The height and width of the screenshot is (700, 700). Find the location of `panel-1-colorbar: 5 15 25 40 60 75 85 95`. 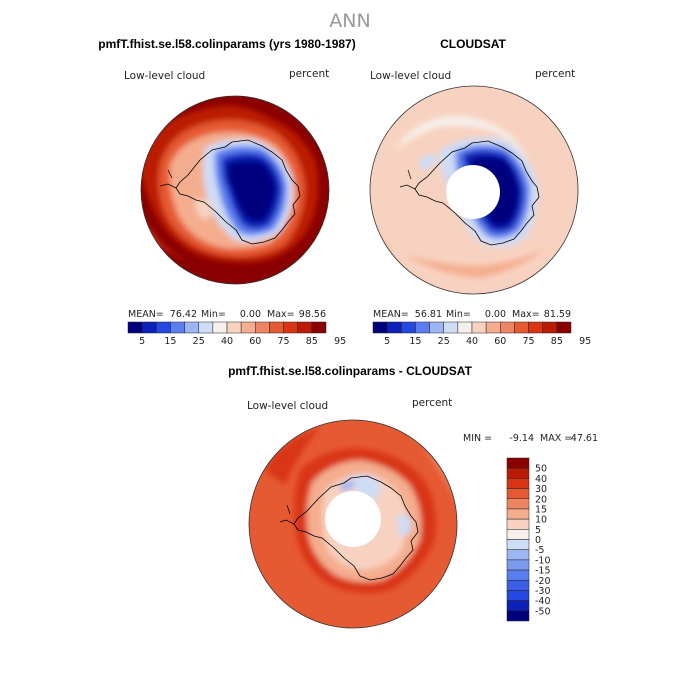

panel-1-colorbar: 5 15 25 40 60 75 85 95 is located at coordinates (236, 334).